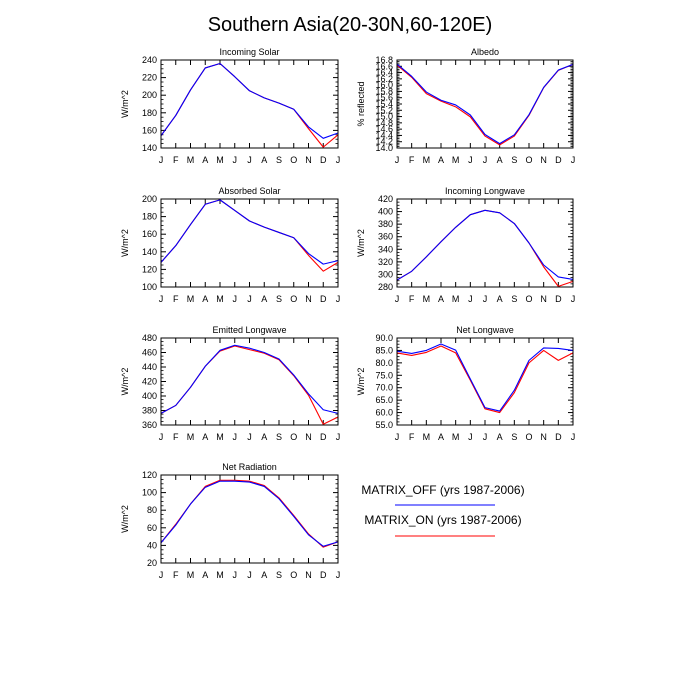  Describe the element at coordinates (384, 135) in the screenshot. I see `y-tick-label: 14.4` at that location.